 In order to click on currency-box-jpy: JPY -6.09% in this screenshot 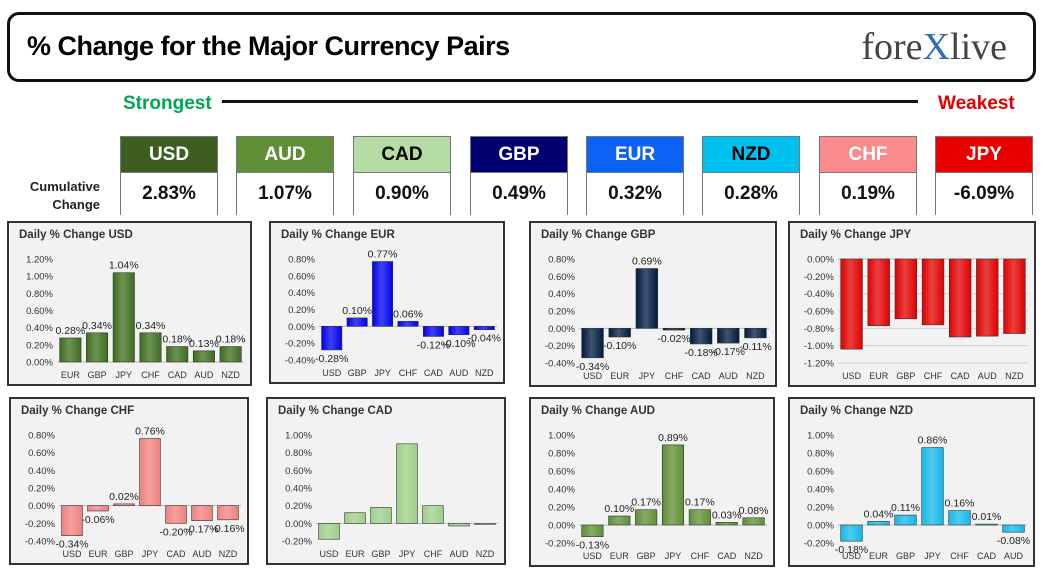, I will do `click(984, 175)`.